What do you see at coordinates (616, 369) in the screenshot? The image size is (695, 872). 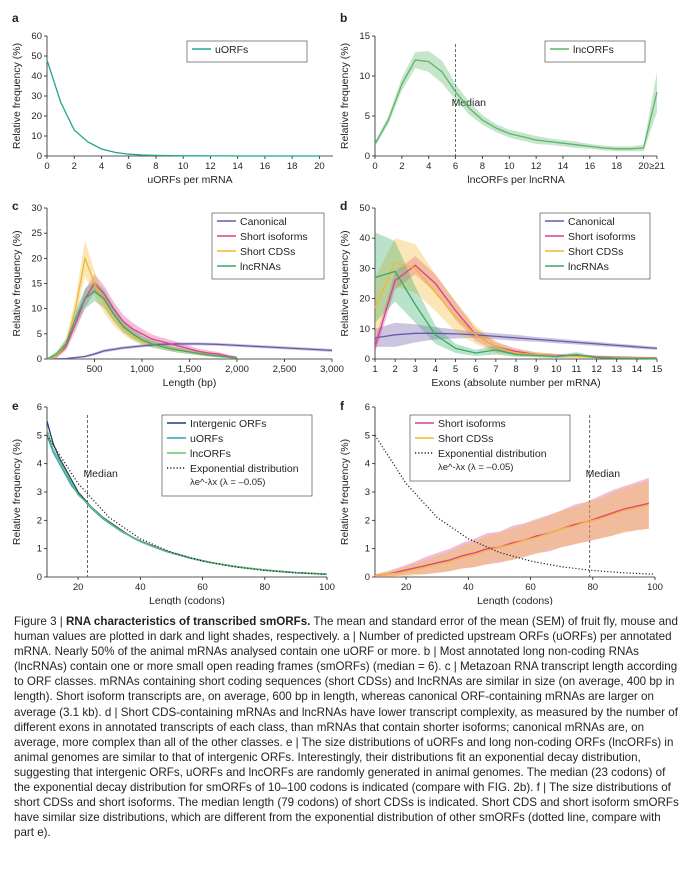 I see `x-tick-label: 13` at bounding box center [616, 369].